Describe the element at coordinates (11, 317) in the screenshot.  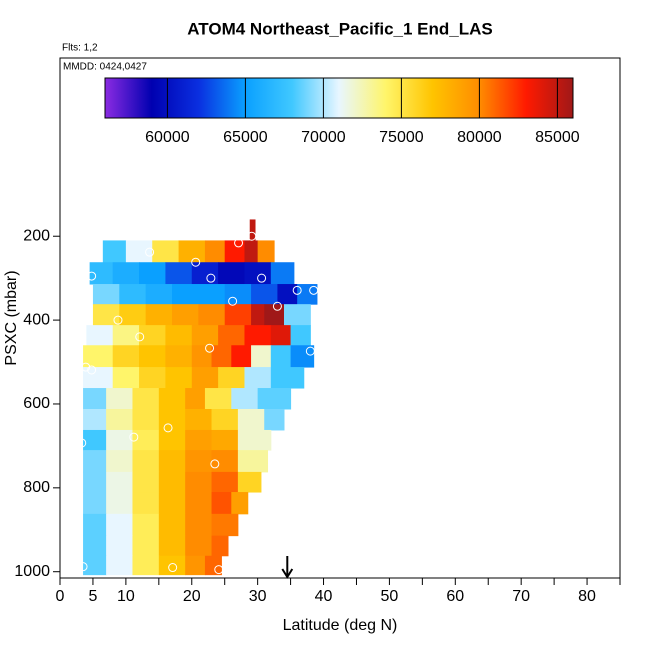
I see `y-axis-label: PSXC (mbar)` at that location.